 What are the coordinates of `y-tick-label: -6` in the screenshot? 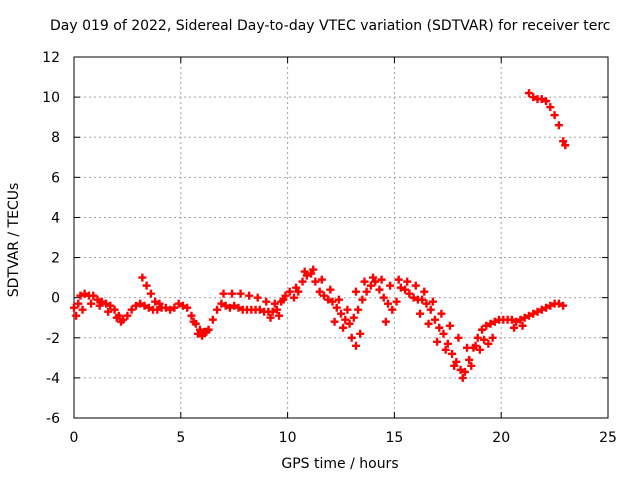 It's located at (53, 419).